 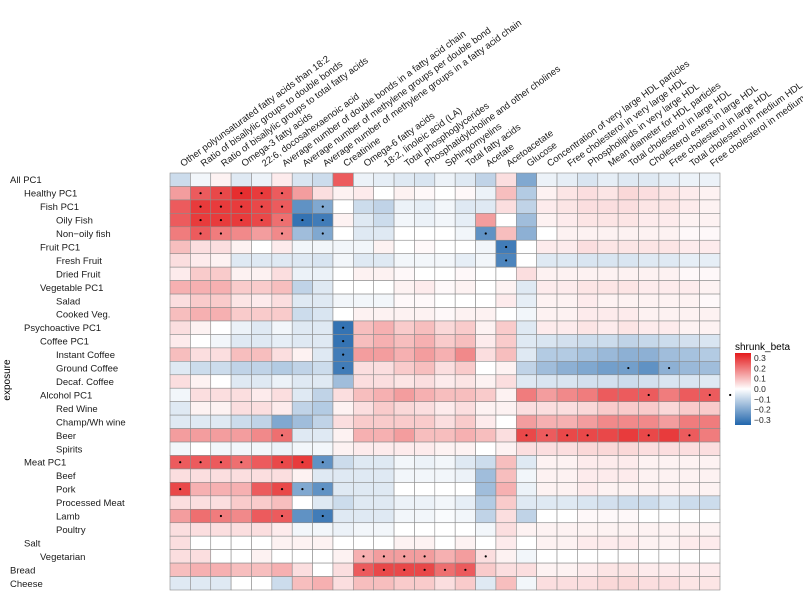 I want to click on row-label: Psychoactive PC1, so click(x=62, y=328).